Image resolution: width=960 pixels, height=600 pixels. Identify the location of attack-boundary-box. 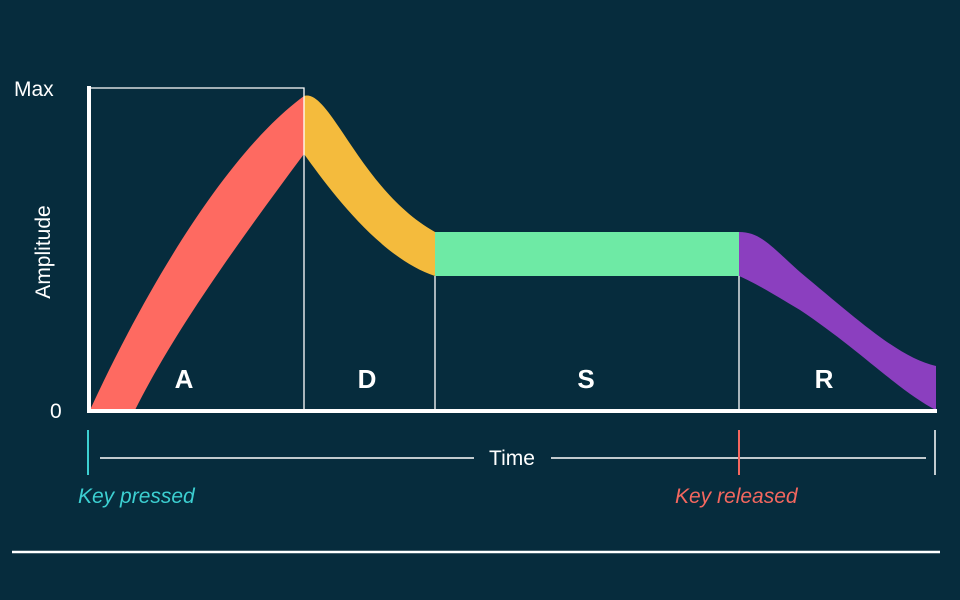
(197, 248).